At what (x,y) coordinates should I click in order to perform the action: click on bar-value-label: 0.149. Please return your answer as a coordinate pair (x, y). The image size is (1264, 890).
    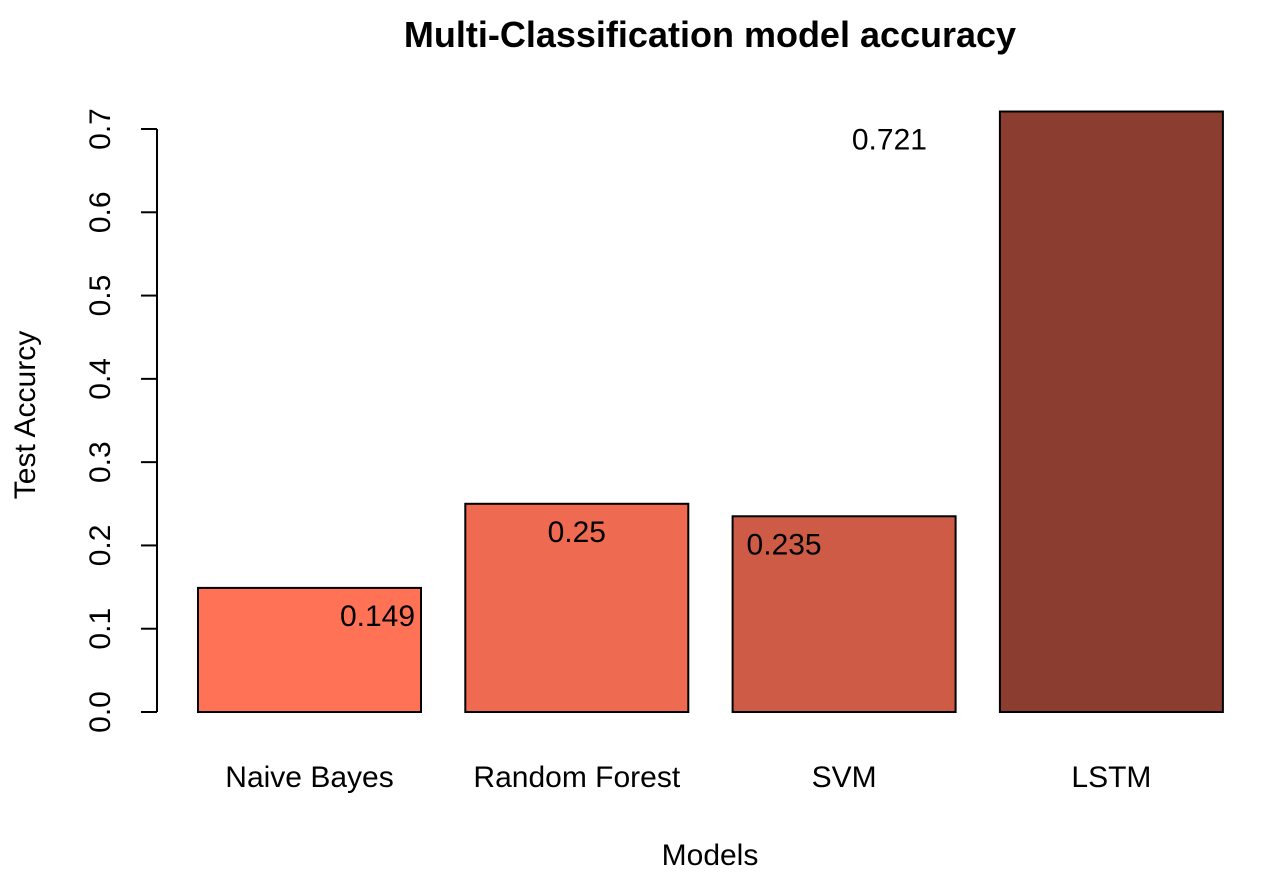
    Looking at the image, I should click on (377, 616).